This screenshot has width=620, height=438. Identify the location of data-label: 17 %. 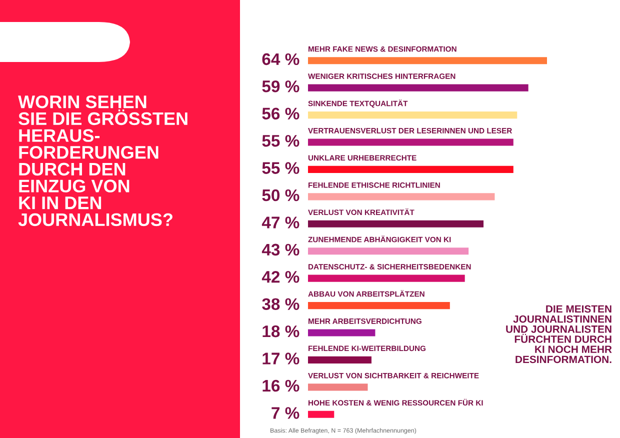
(281, 358).